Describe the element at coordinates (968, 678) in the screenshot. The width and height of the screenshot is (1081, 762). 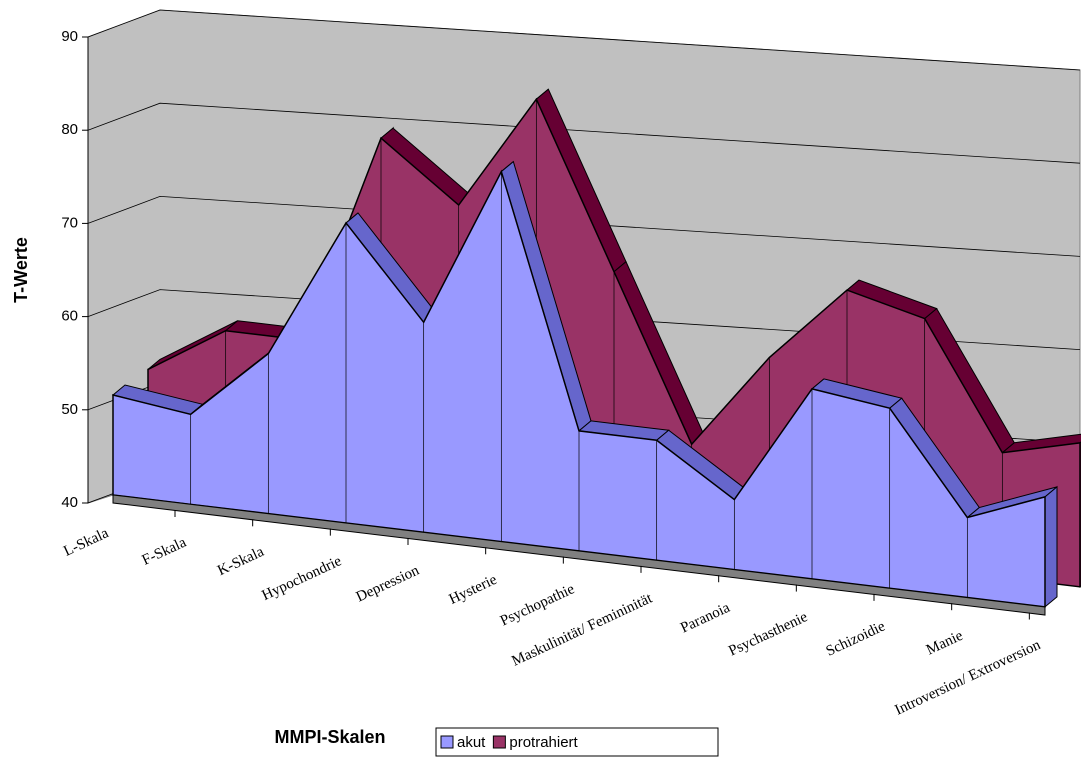
I see `x-tick-label: Introversion/ Extroversion` at that location.